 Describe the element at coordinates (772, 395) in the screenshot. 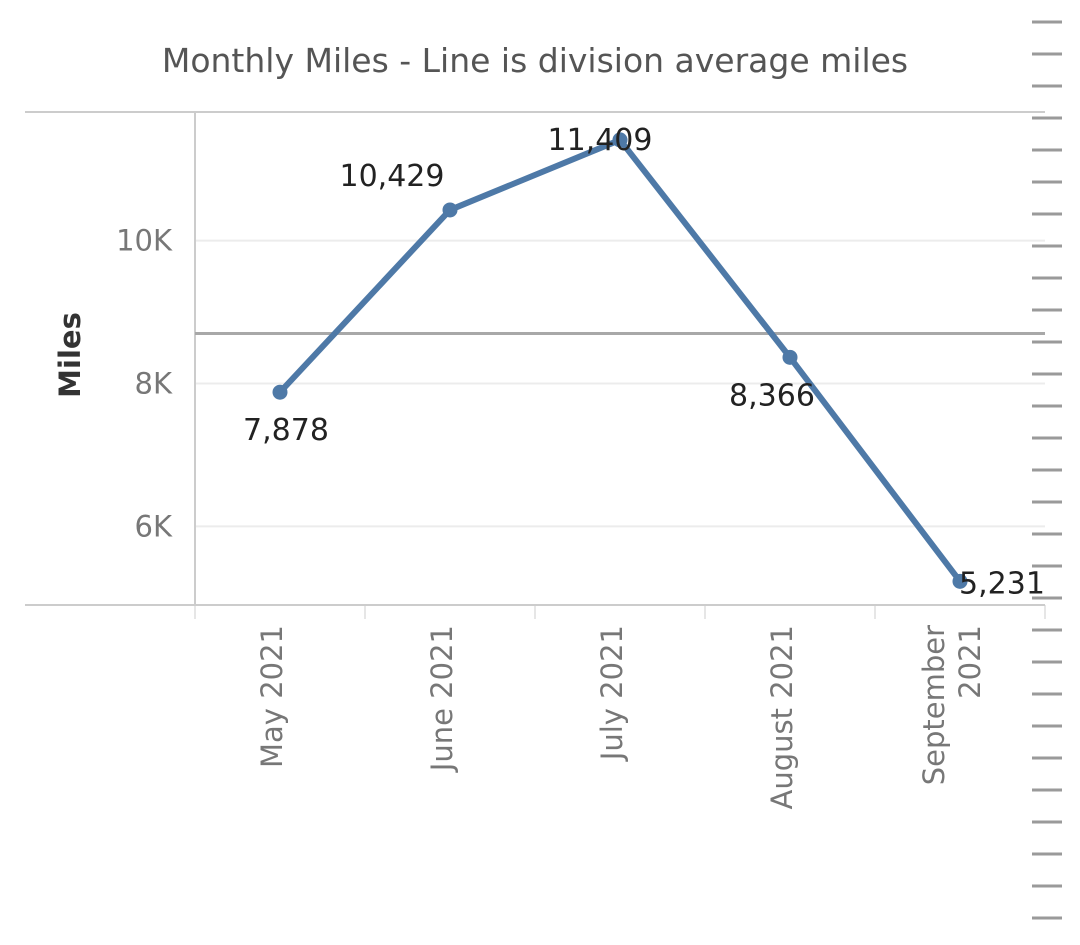

I see `data-label: 8,366` at that location.